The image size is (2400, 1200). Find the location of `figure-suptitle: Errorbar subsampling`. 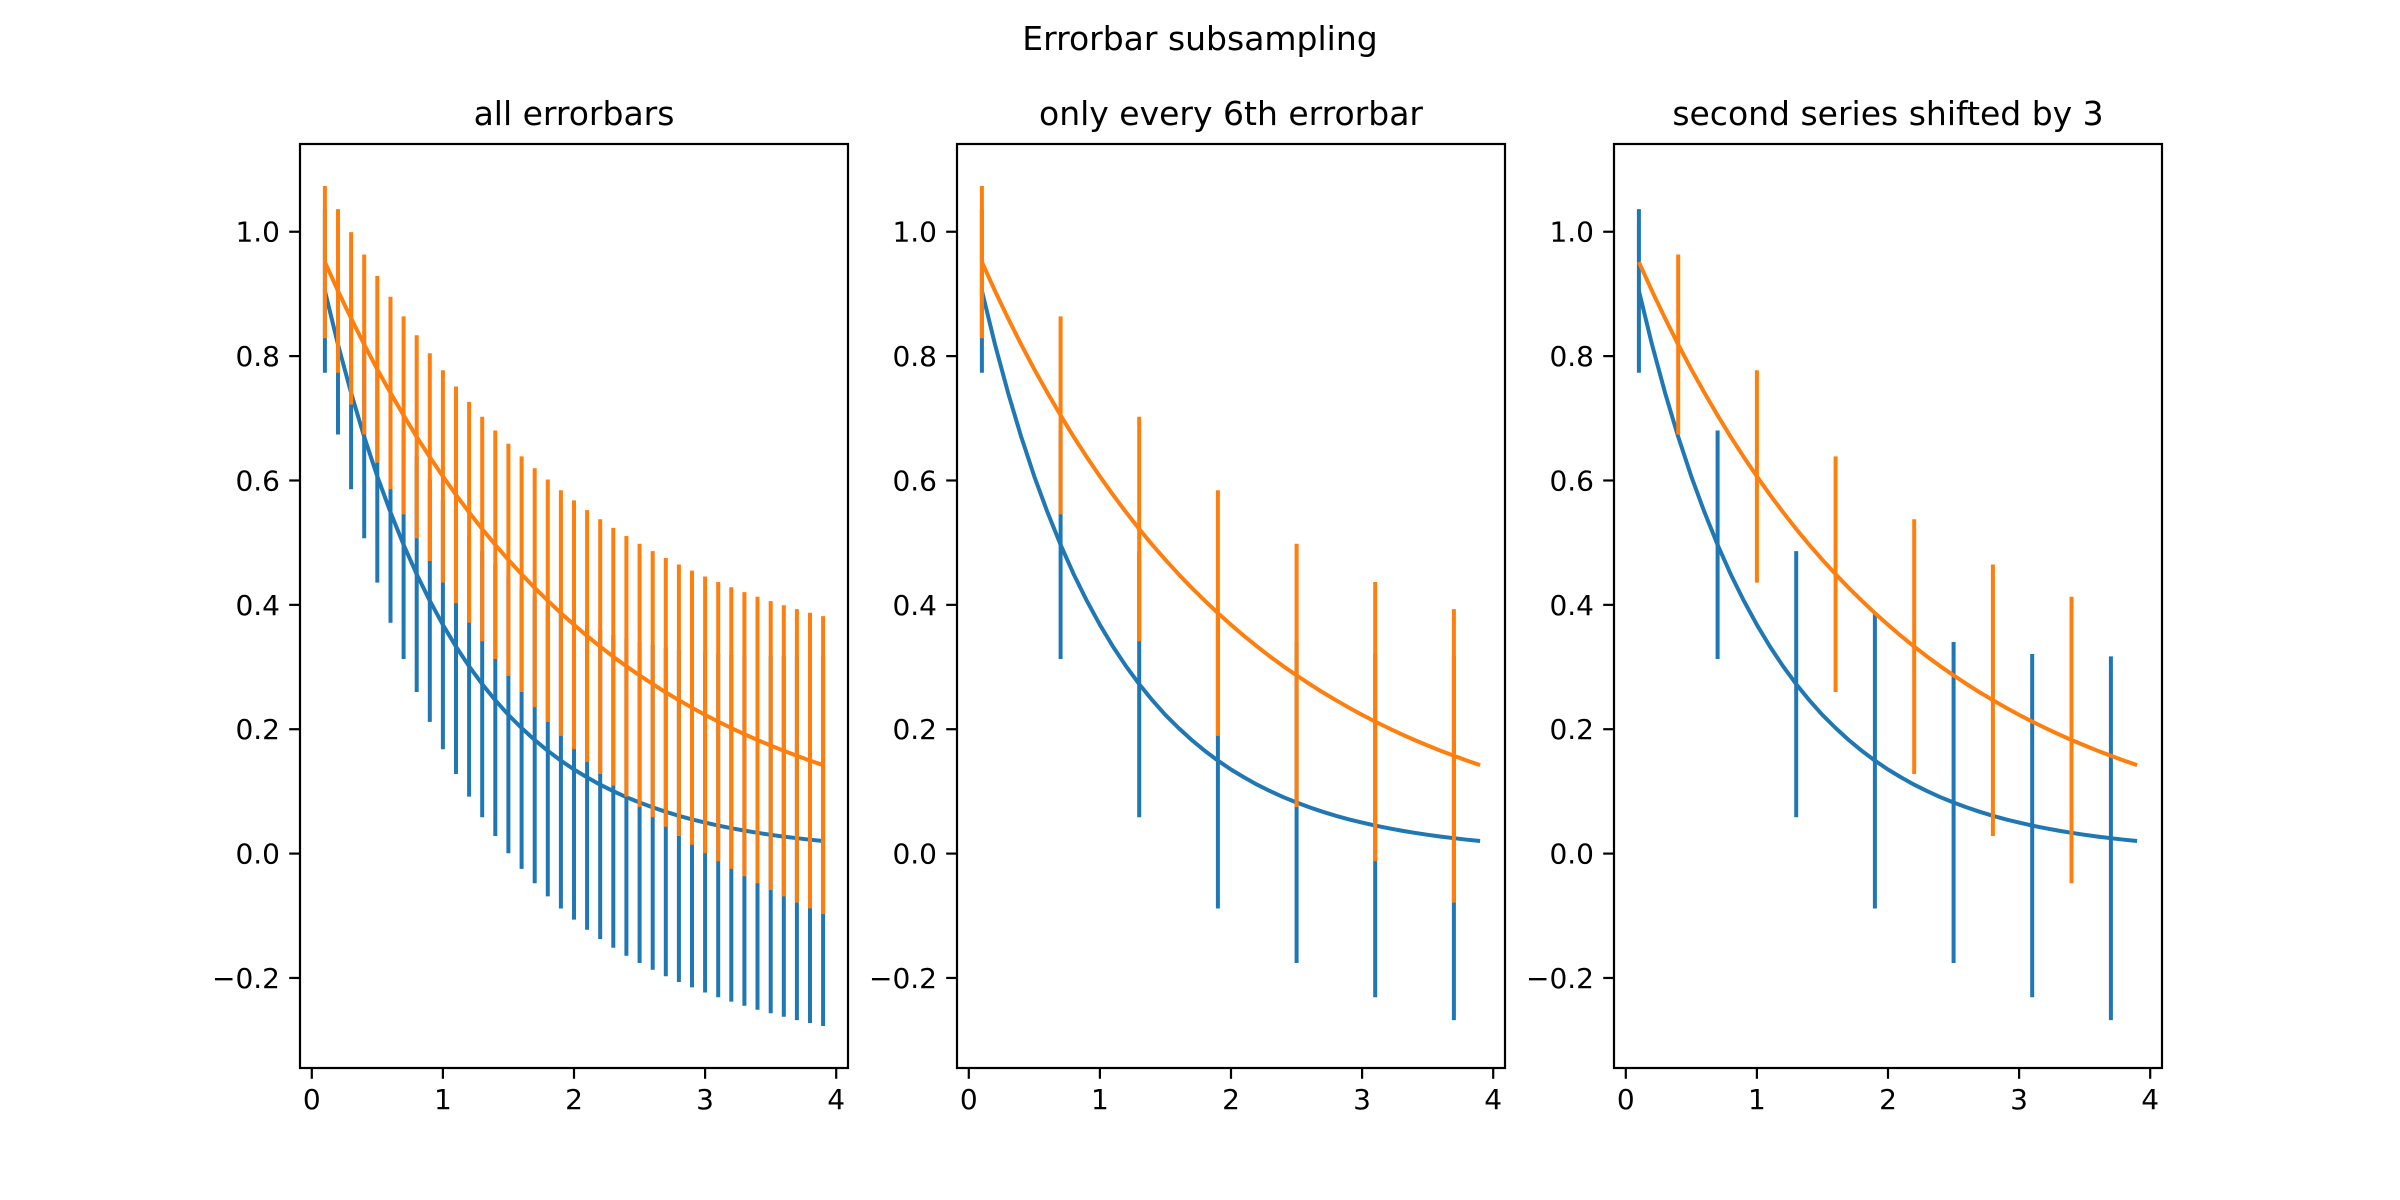

figure-suptitle: Errorbar subsampling is located at coordinates (1200, 38).